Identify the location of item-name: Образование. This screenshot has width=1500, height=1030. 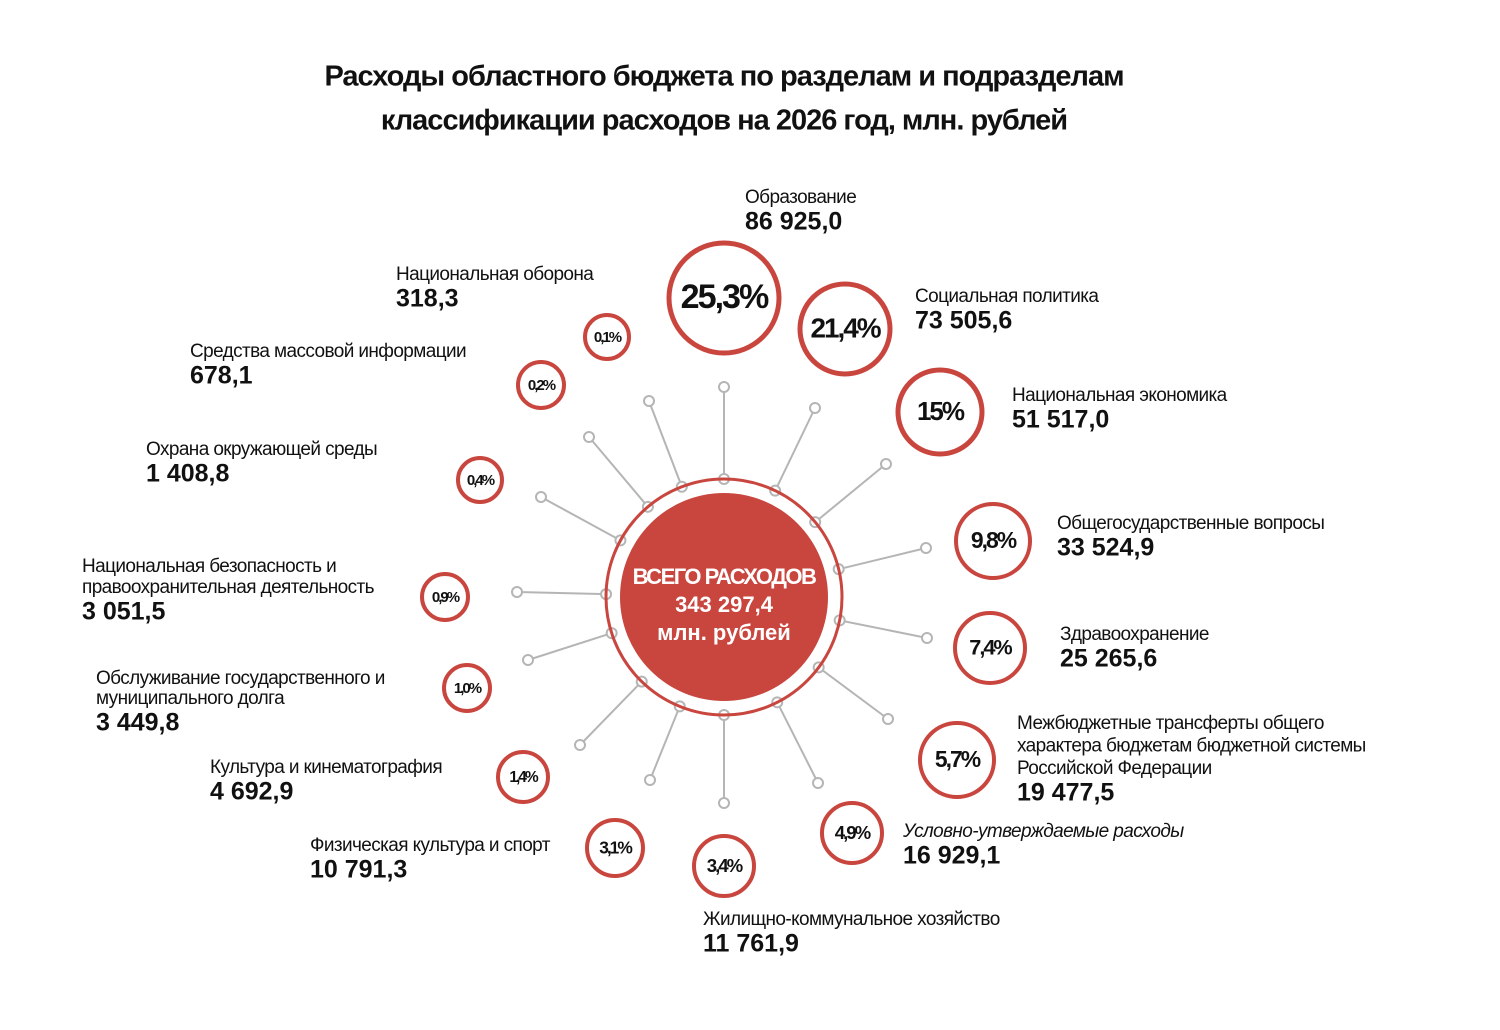
(800, 197).